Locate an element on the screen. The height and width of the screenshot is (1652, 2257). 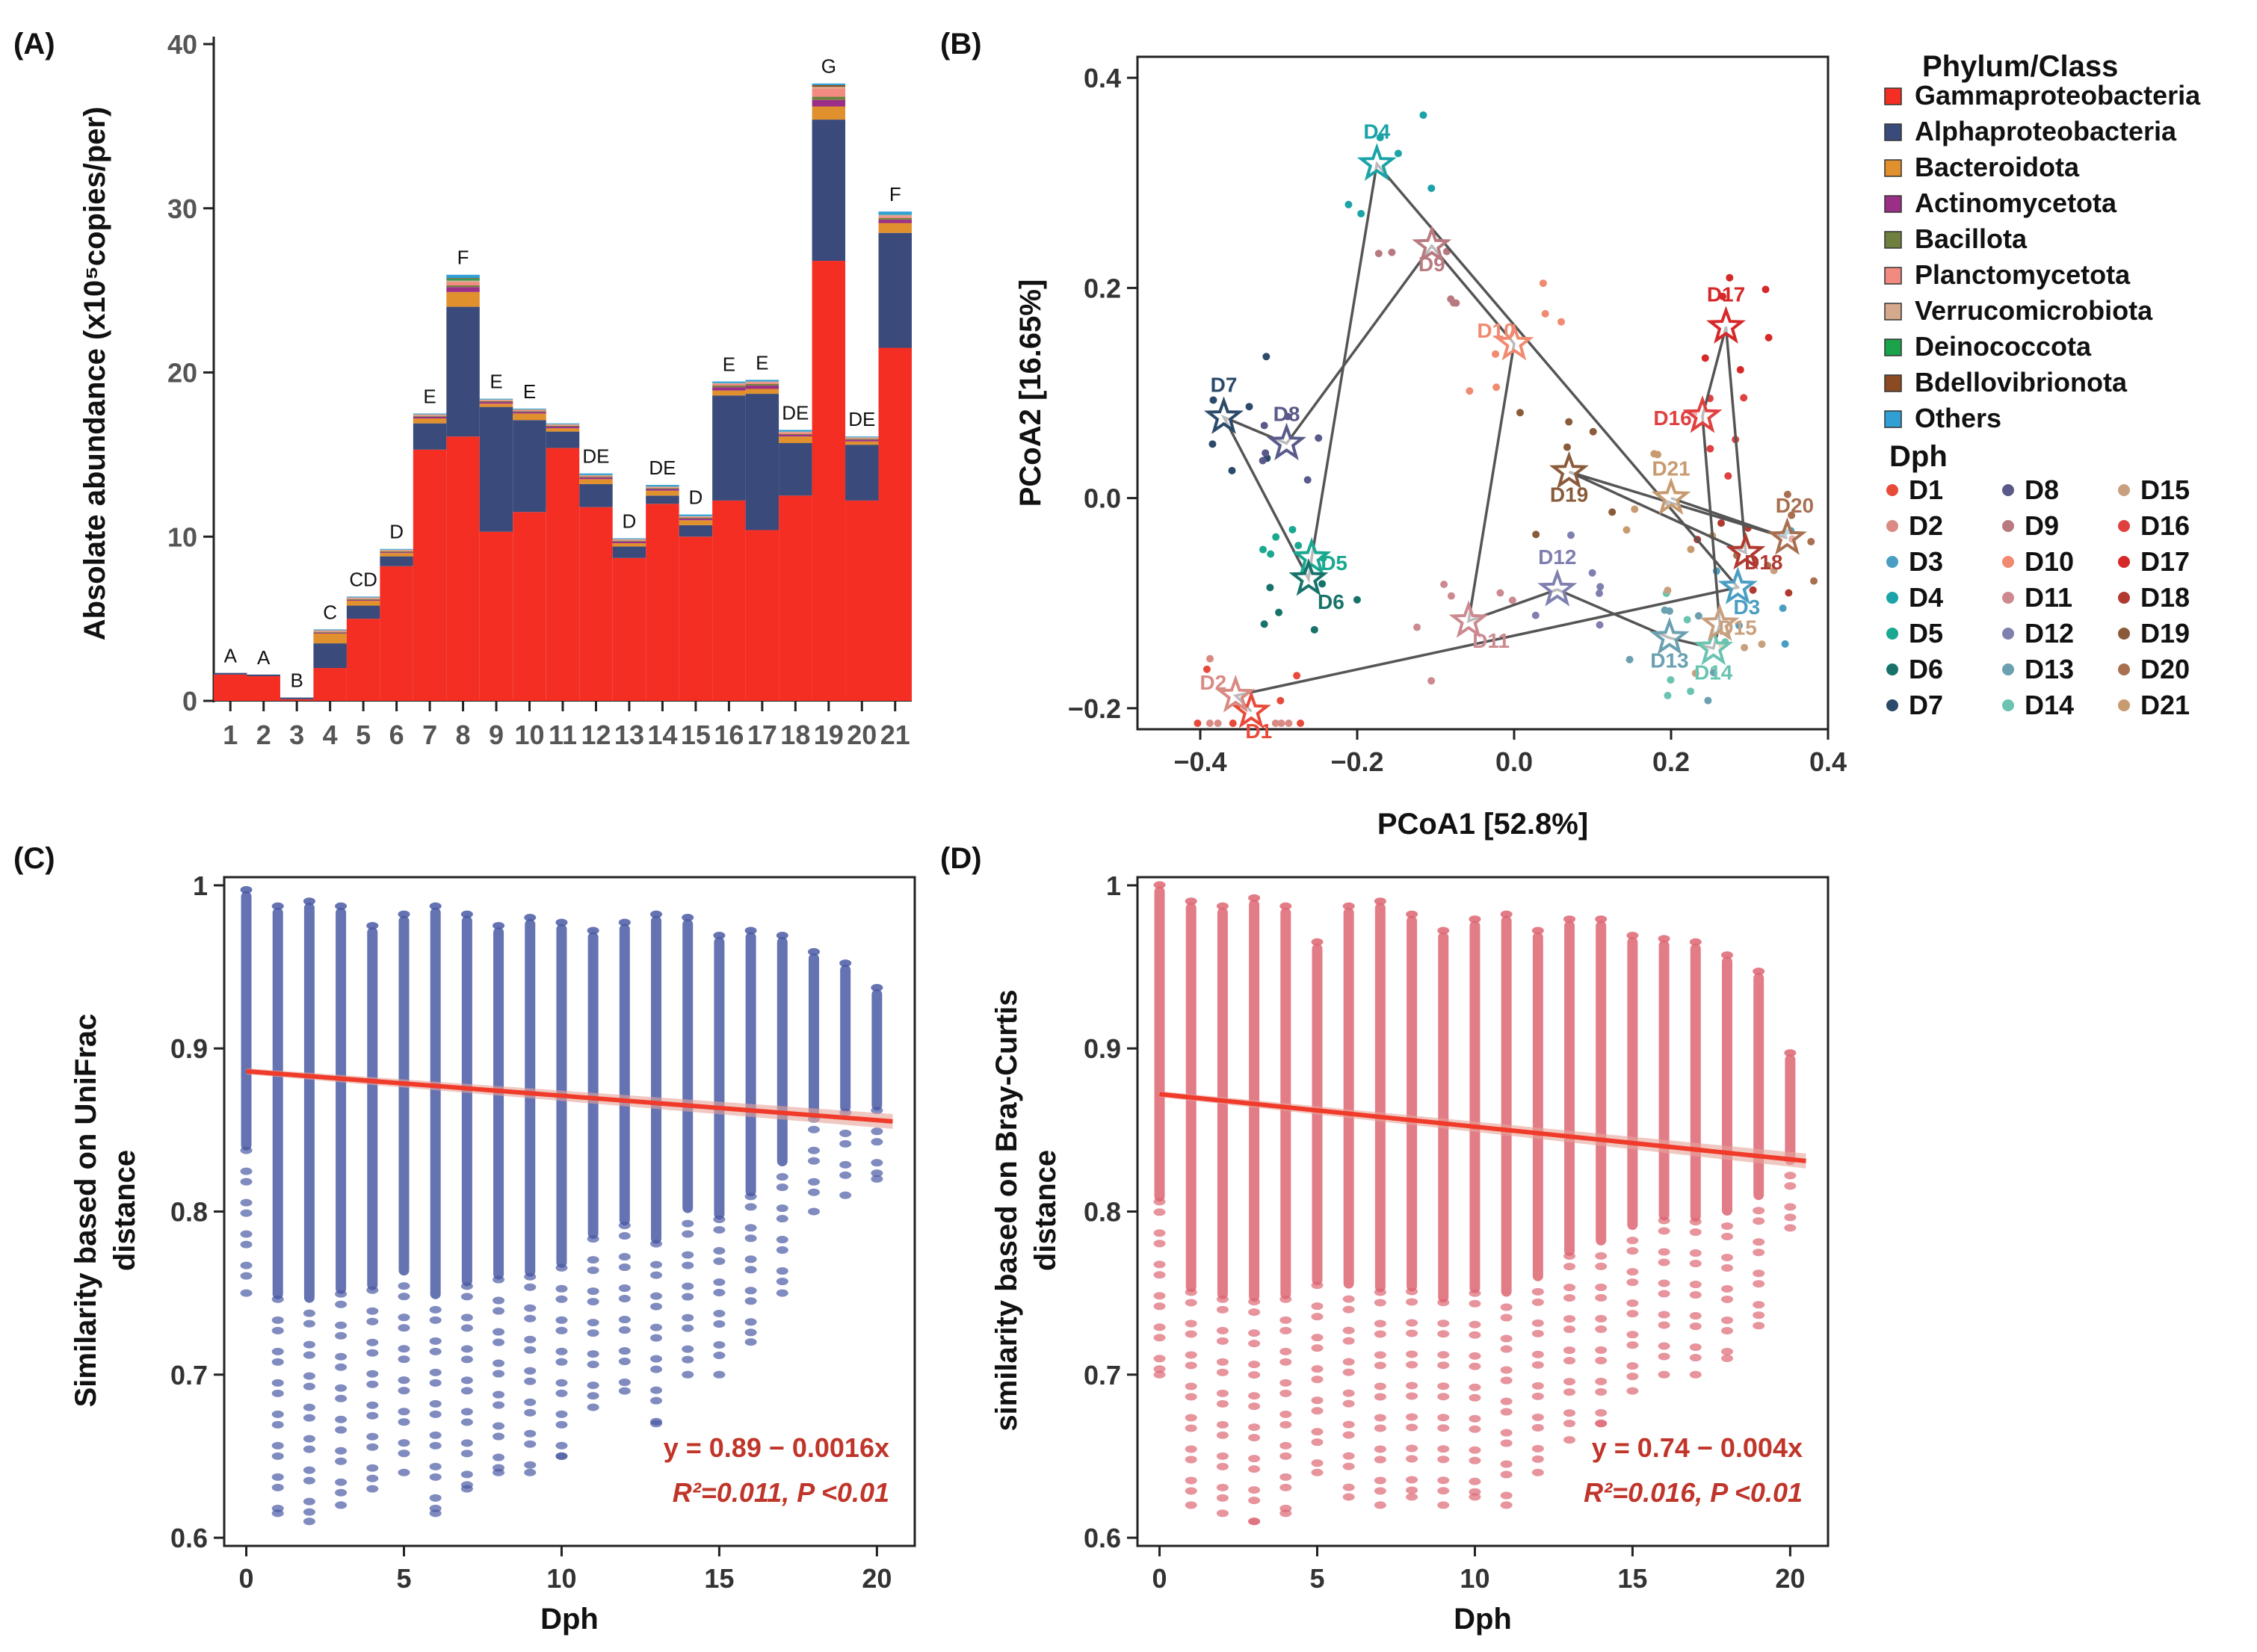
sample-point-d20 is located at coordinates (1814, 581).